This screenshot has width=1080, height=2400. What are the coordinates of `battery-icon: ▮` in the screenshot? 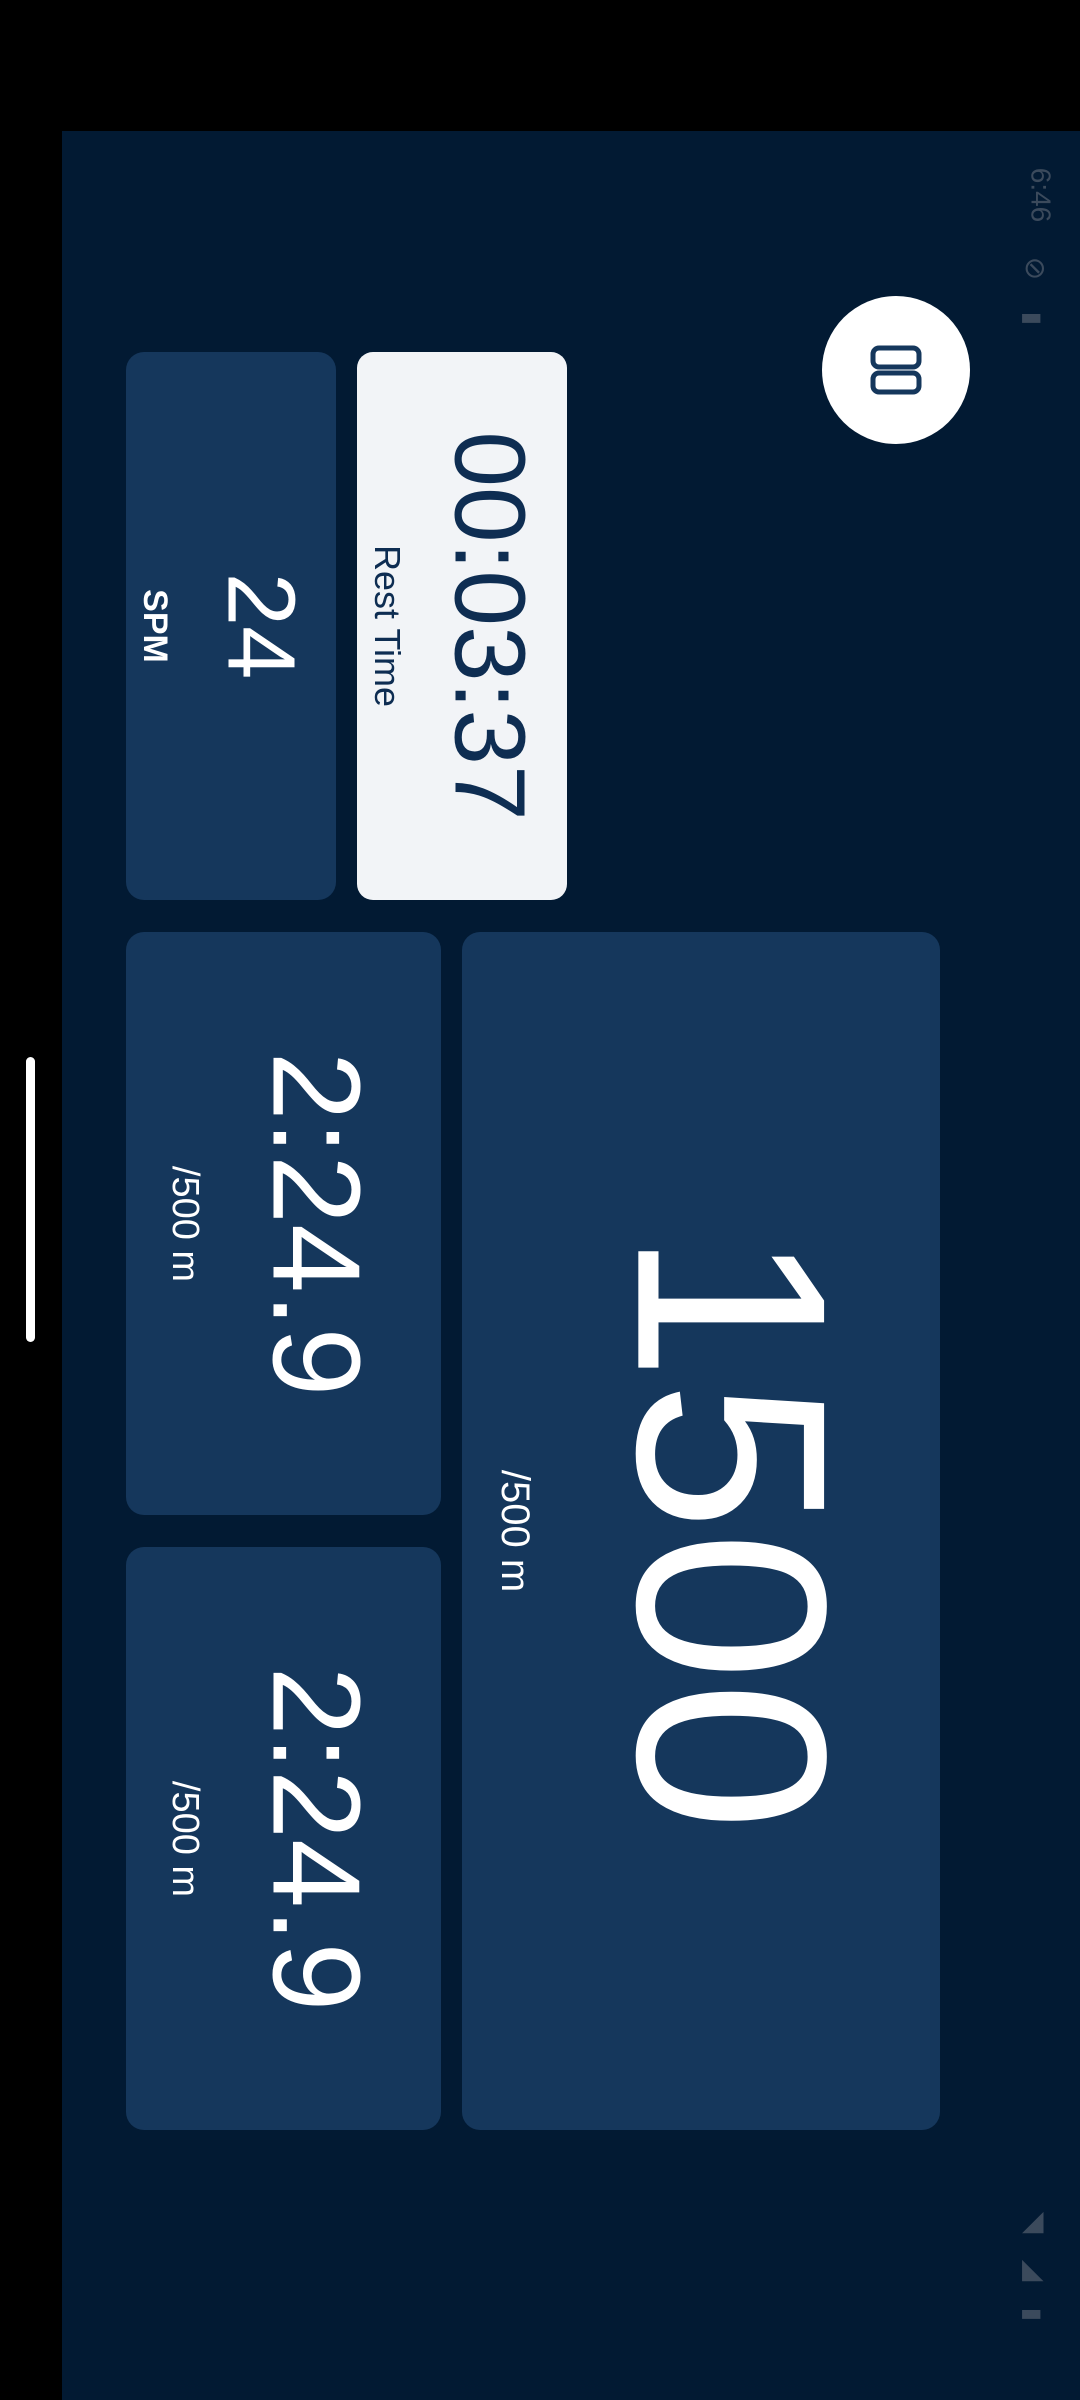 It's located at (1033, 2314).